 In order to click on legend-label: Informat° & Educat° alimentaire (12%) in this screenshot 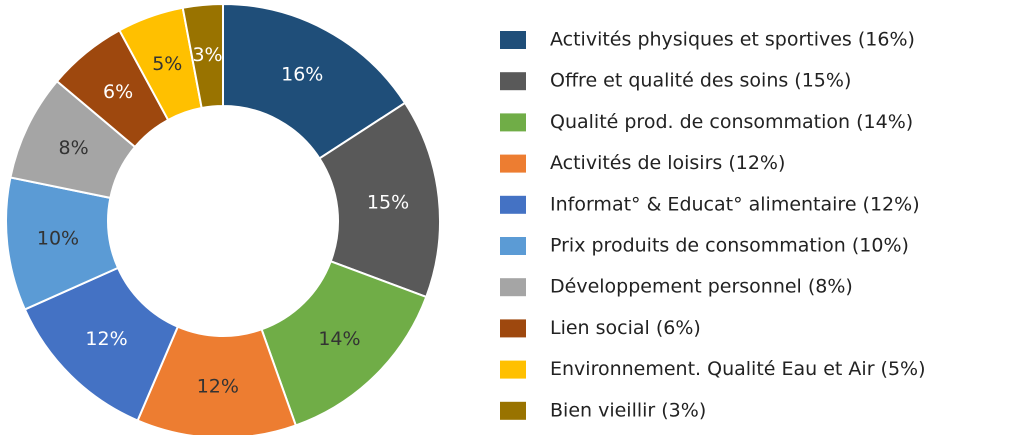, I will do `click(735, 204)`.